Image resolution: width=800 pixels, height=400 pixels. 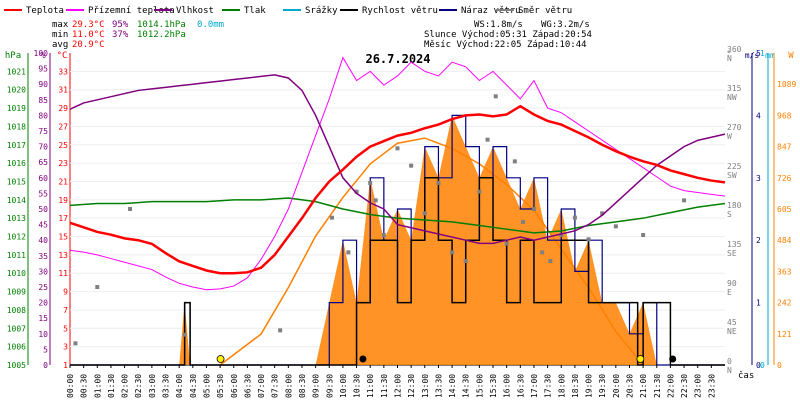 I want to click on x-tick-label: 22:00, so click(x=670, y=386).